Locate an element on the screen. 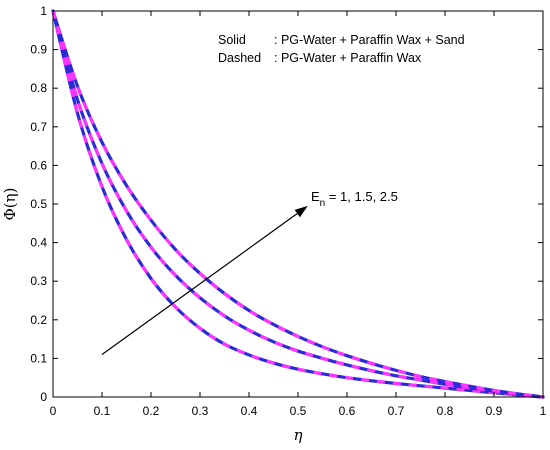 The width and height of the screenshot is (550, 450). y-tick-label: 0.1 is located at coordinates (38, 358).